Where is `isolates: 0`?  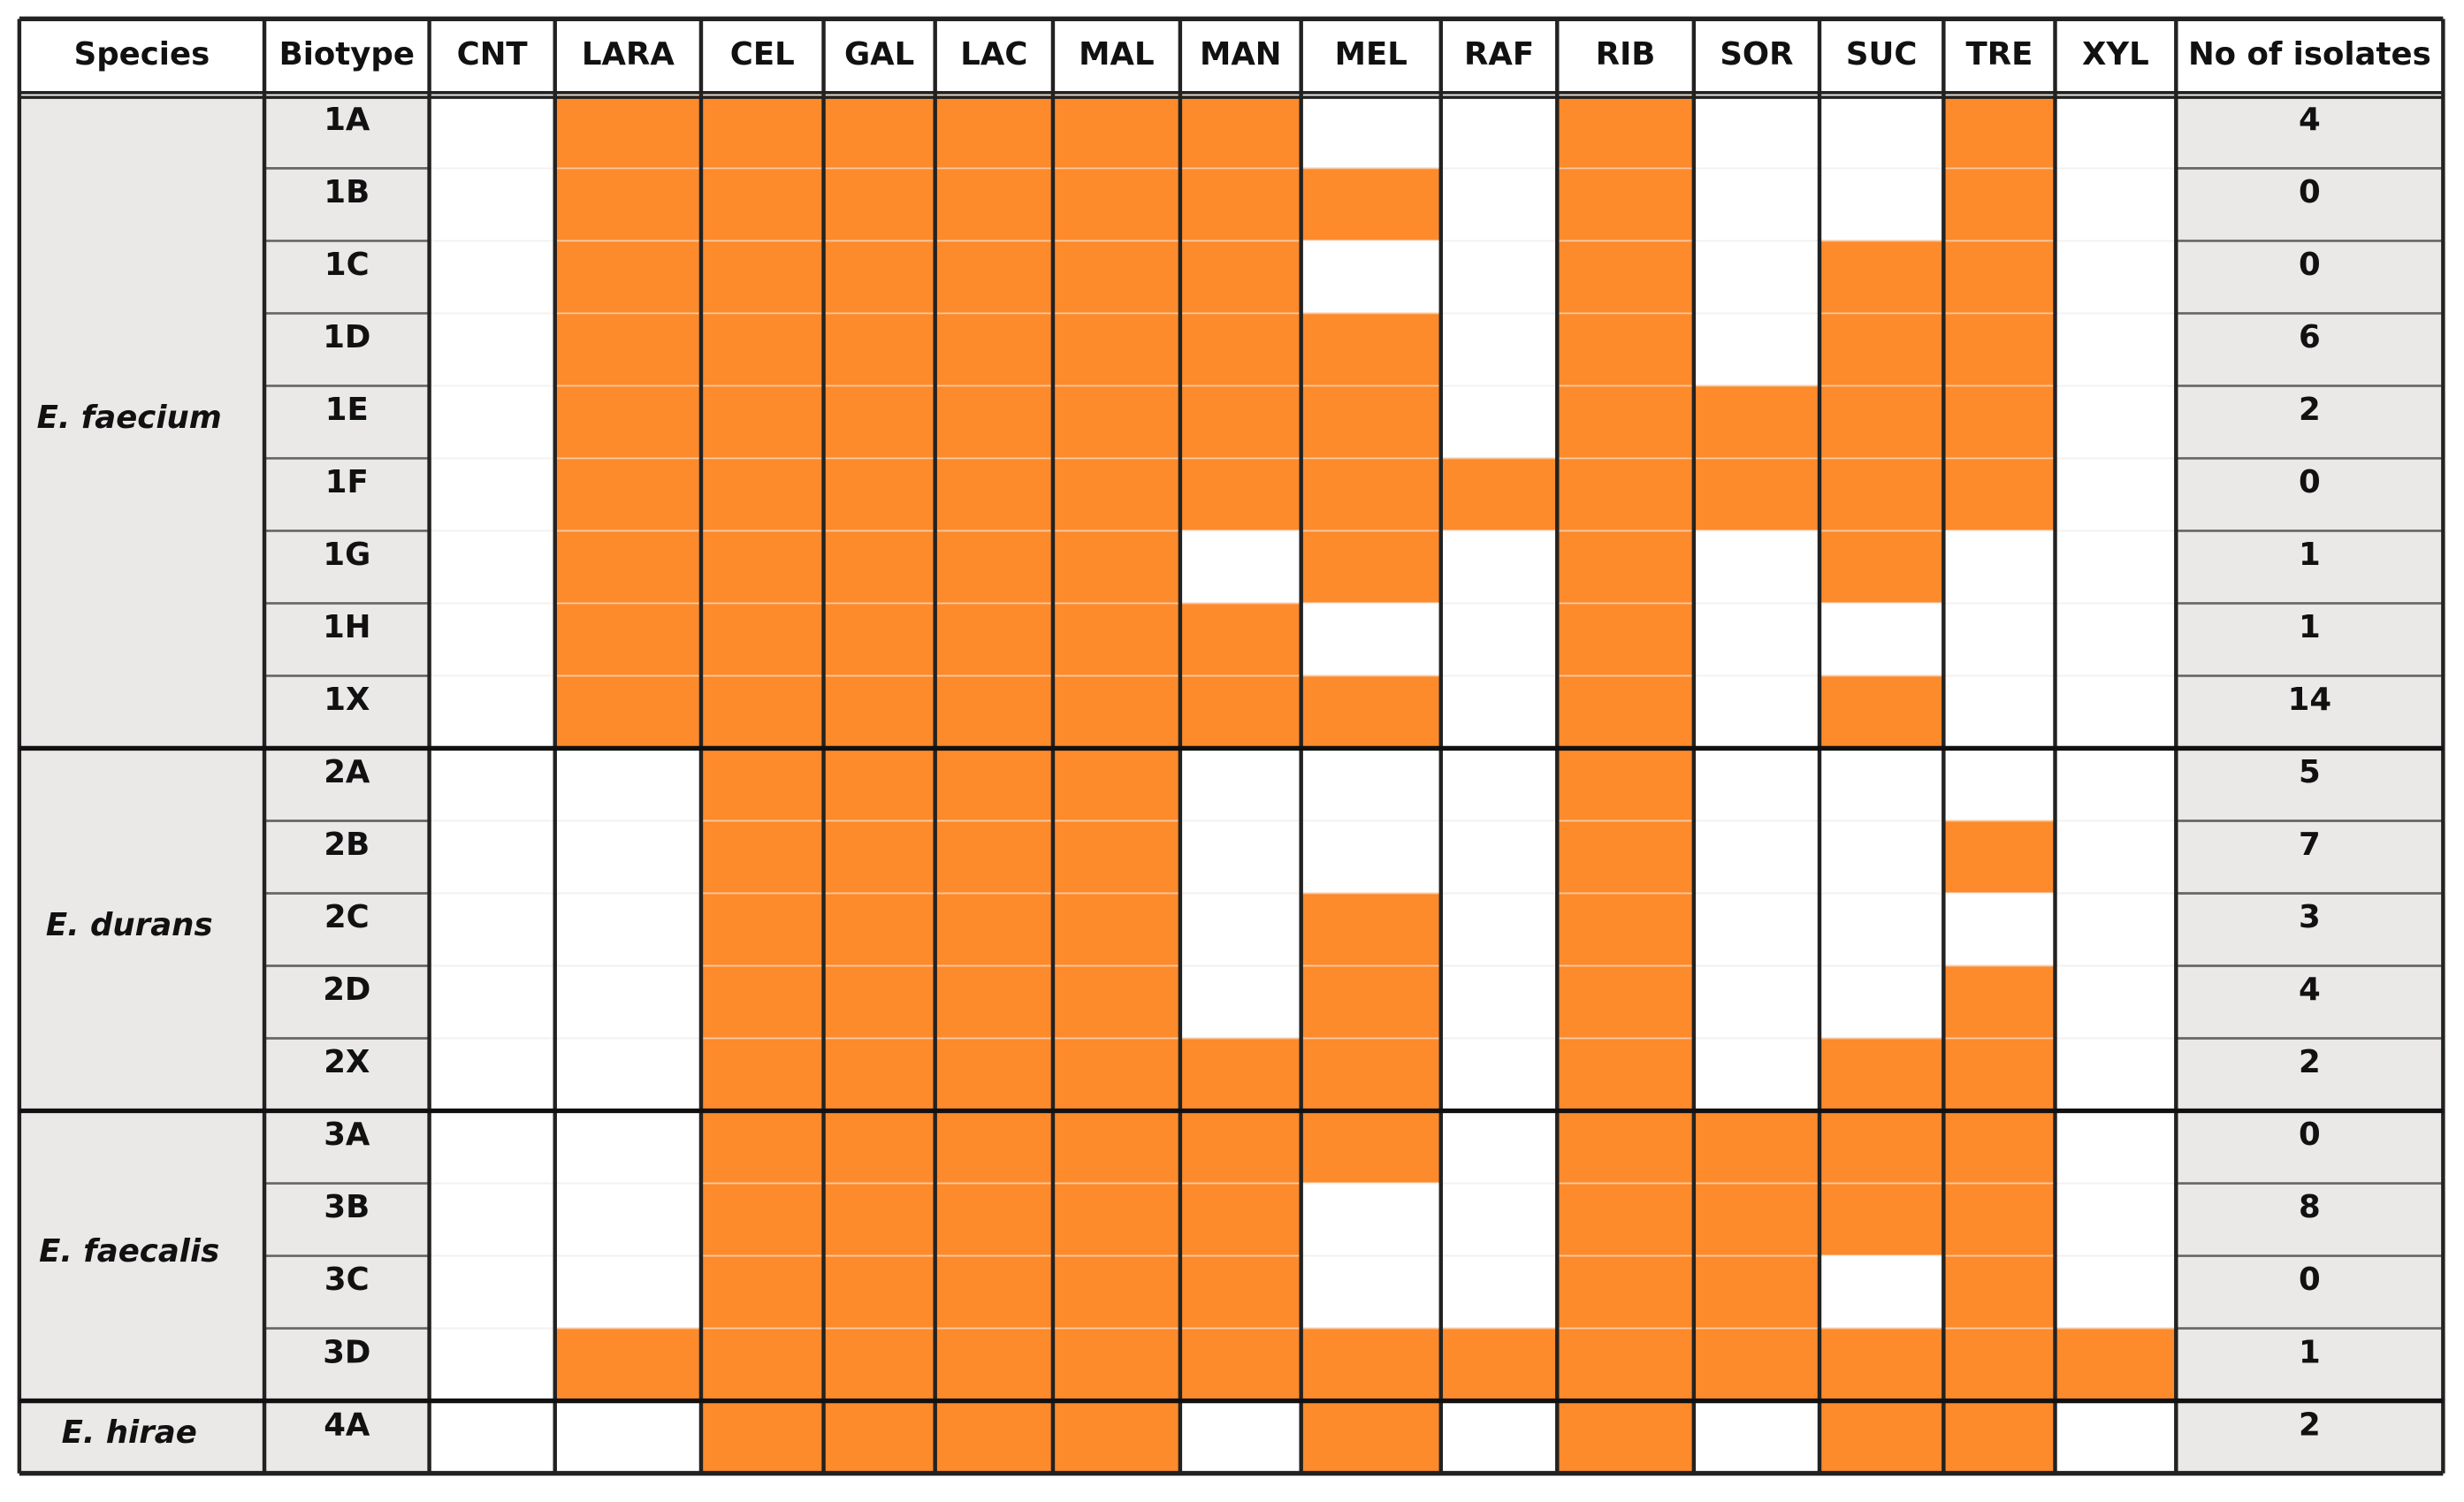 isolates: 0 is located at coordinates (2310, 265).